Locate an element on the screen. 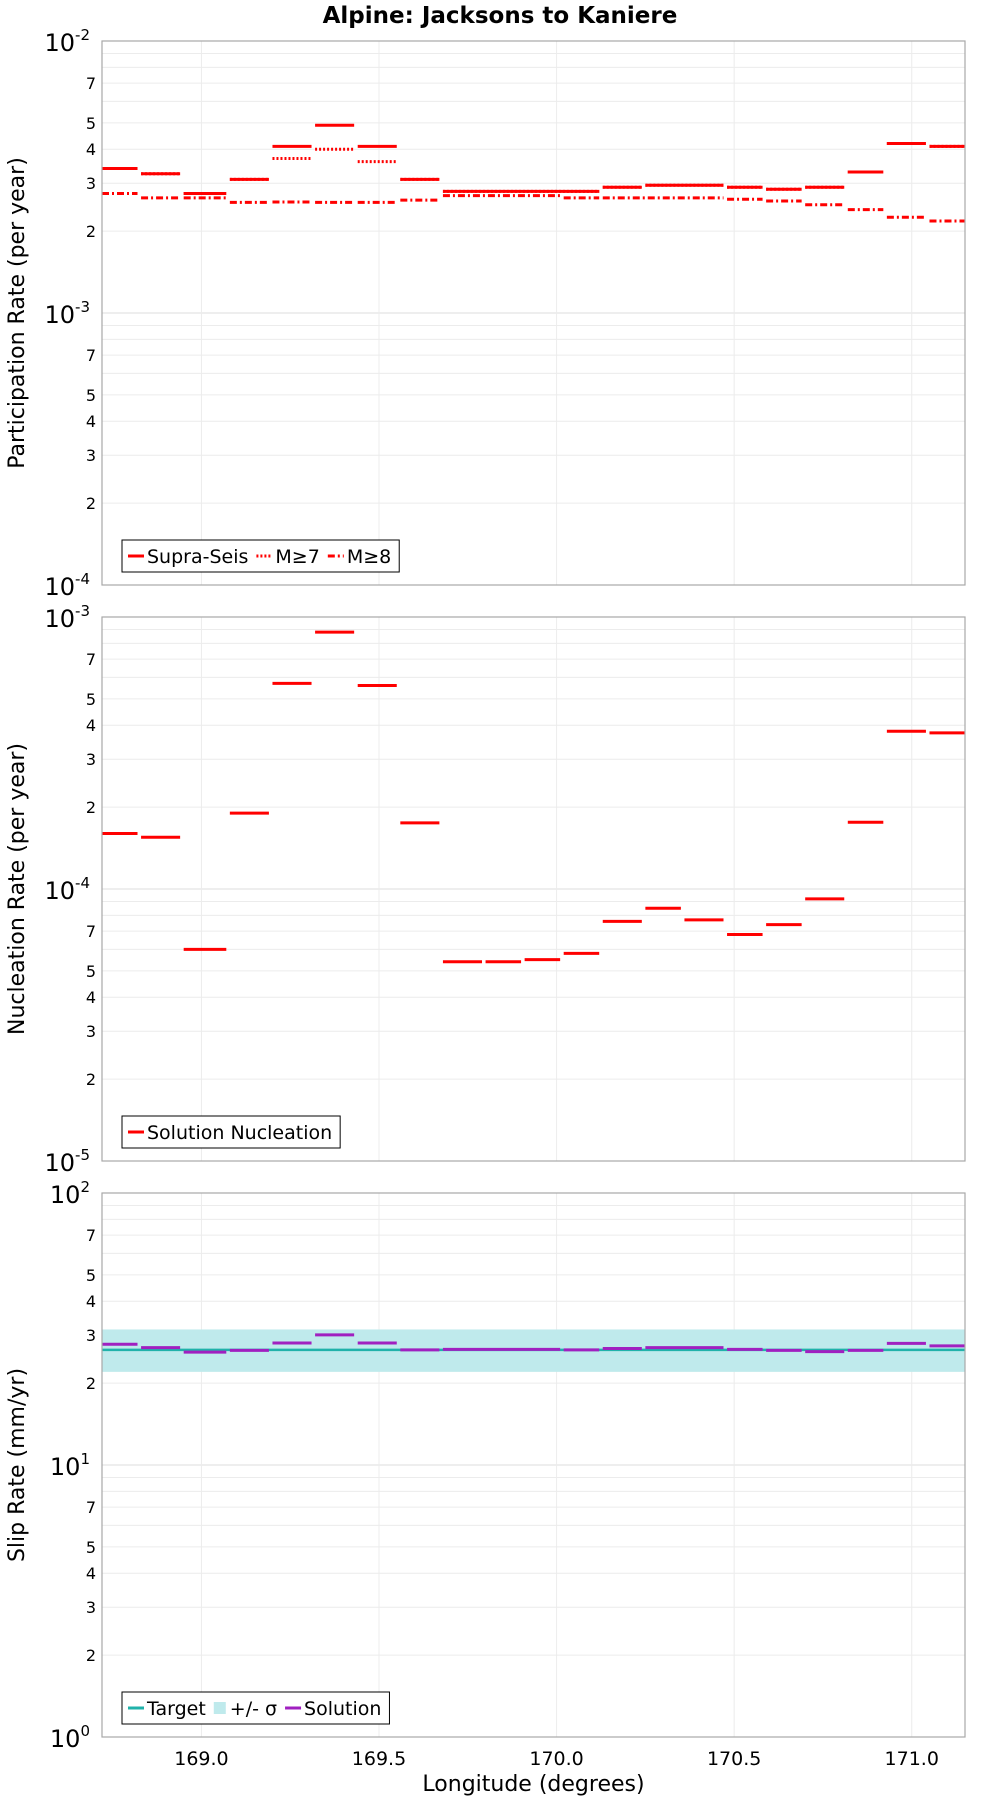 The image size is (1000, 1804). legend: Solution Nucleation is located at coordinates (231, 1132).